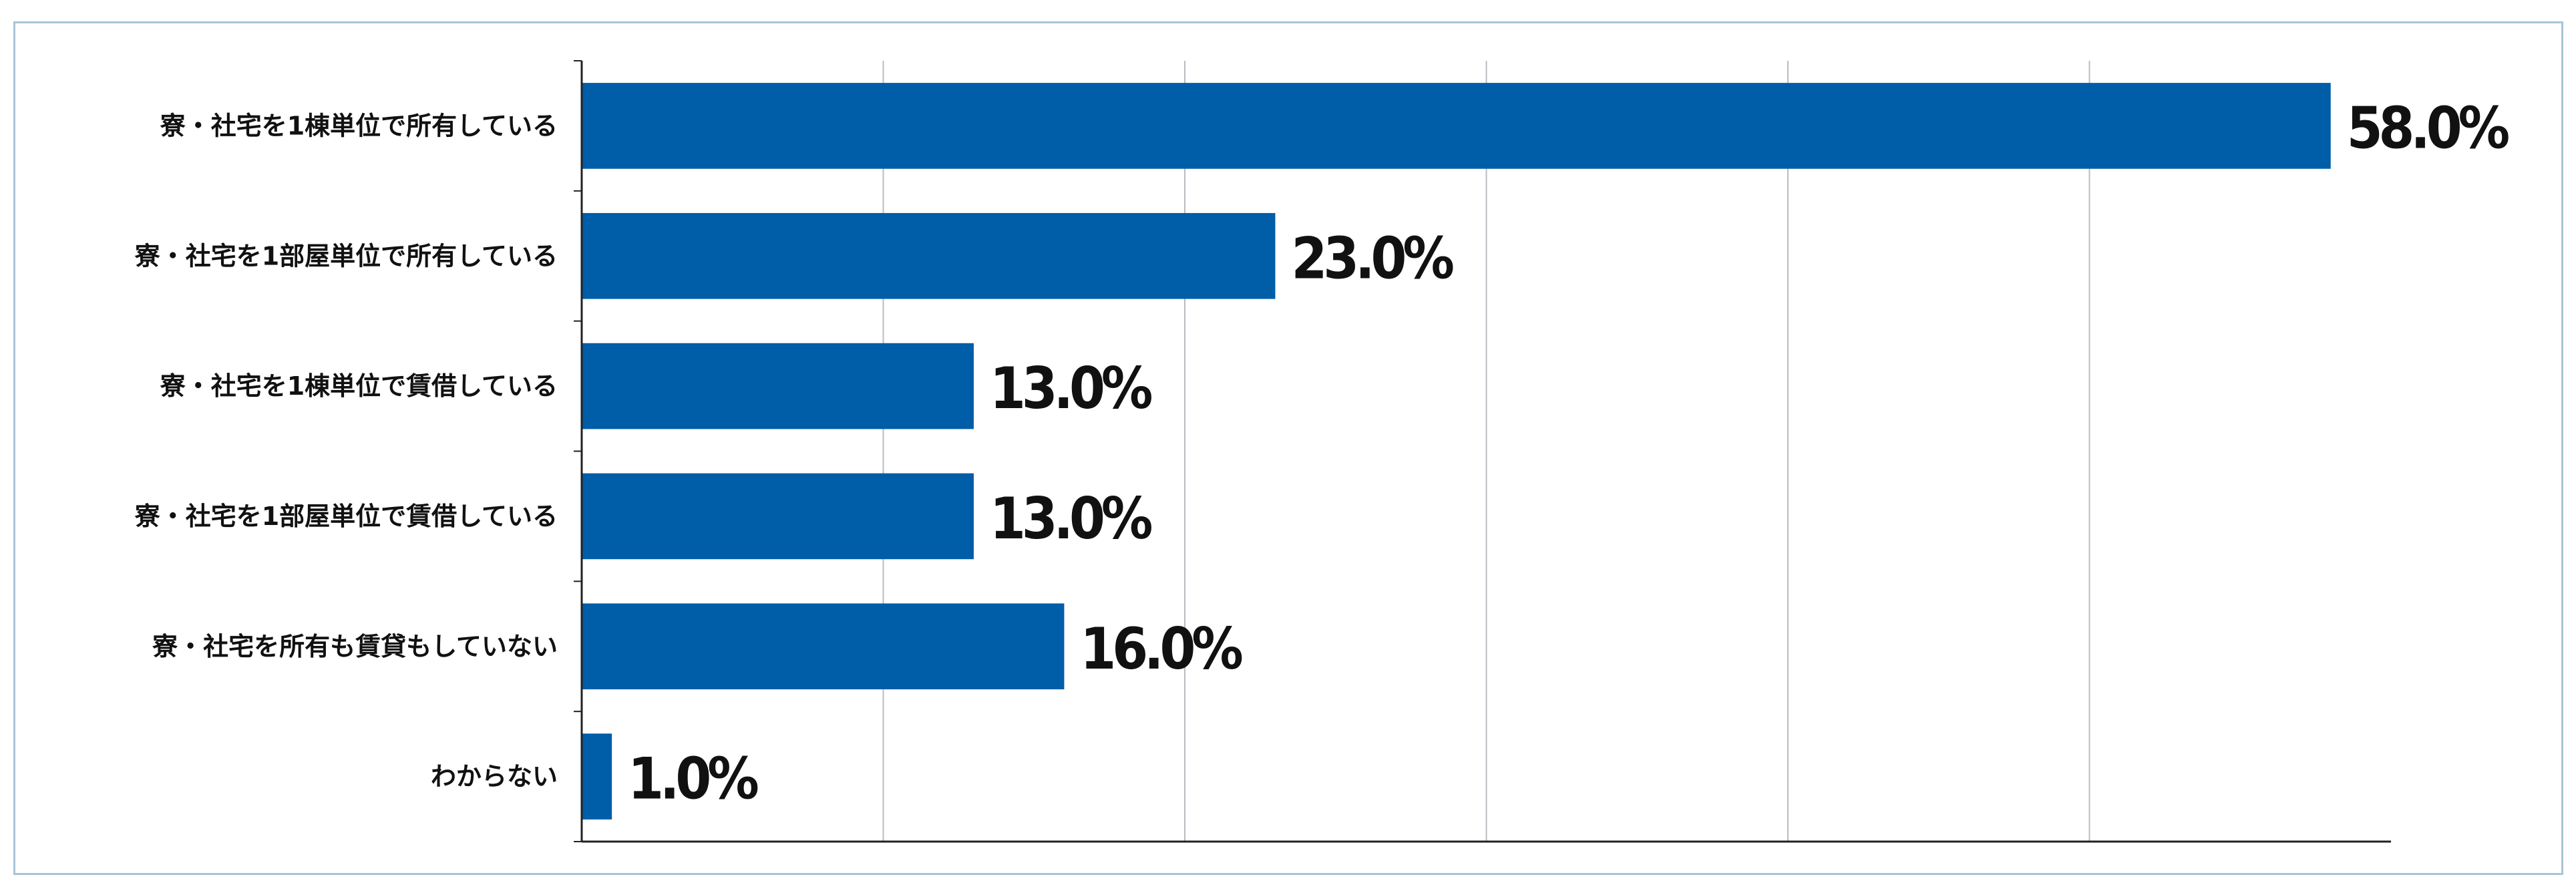 Image resolution: width=2576 pixels, height=887 pixels. I want to click on value-label-2: 13.0%, so click(1071, 388).